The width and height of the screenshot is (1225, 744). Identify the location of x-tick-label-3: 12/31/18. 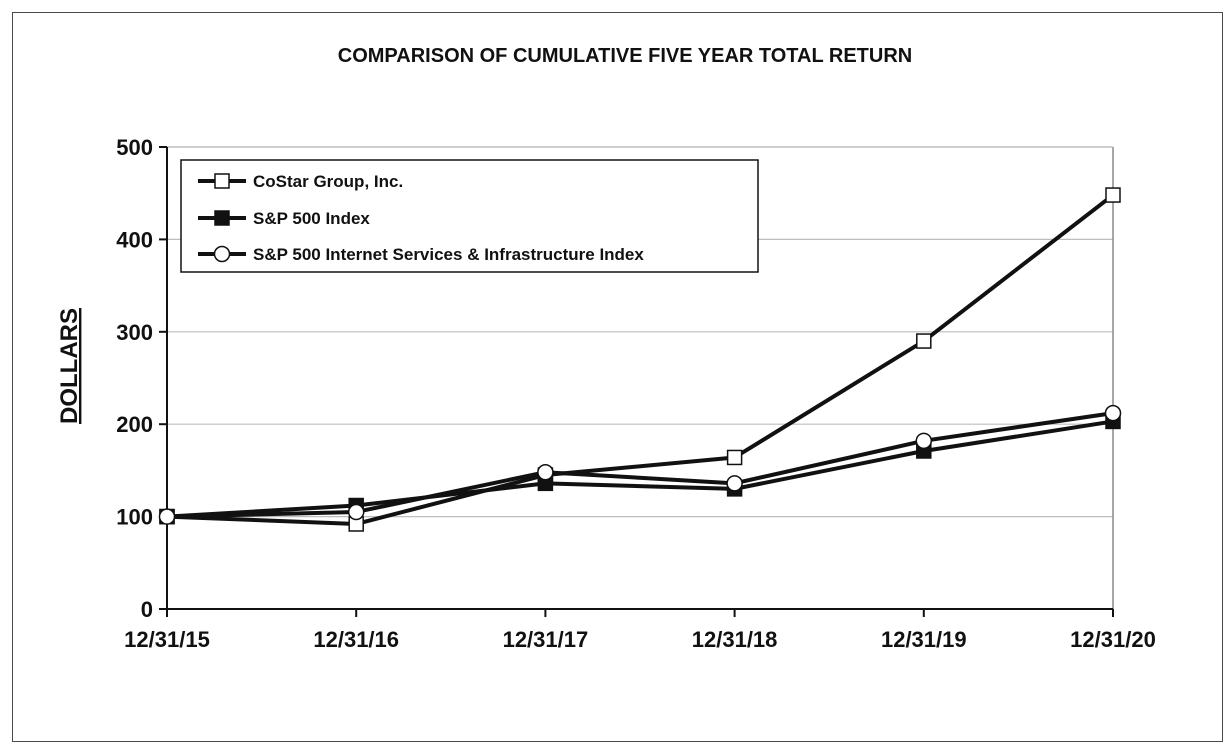
(735, 639).